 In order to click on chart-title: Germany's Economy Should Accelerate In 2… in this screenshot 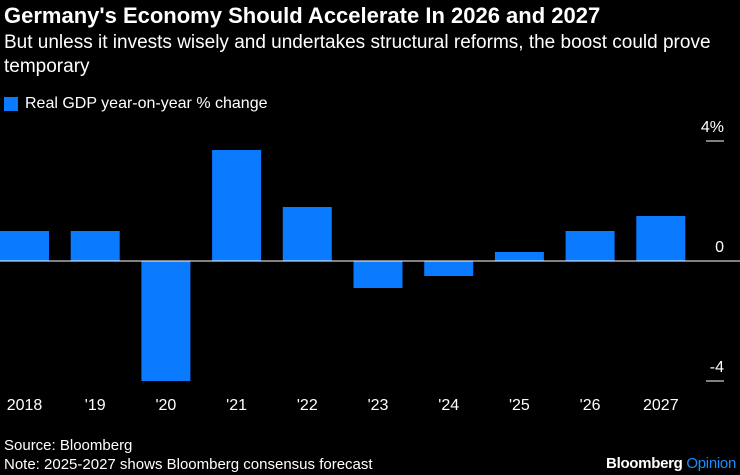, I will do `click(302, 15)`.